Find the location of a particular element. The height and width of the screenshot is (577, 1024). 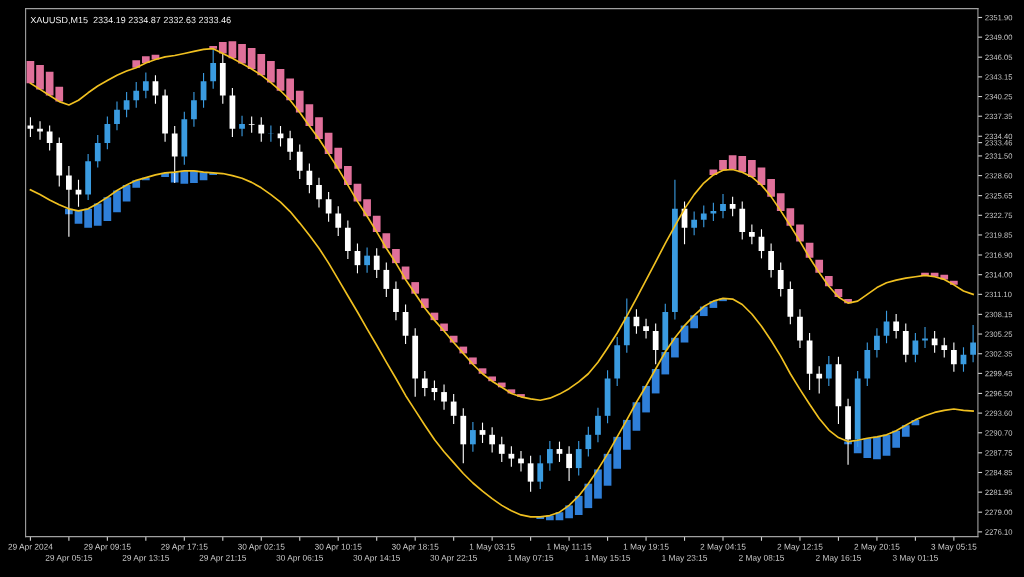

x-tick-label: 1 May 23:15 is located at coordinates (685, 558).